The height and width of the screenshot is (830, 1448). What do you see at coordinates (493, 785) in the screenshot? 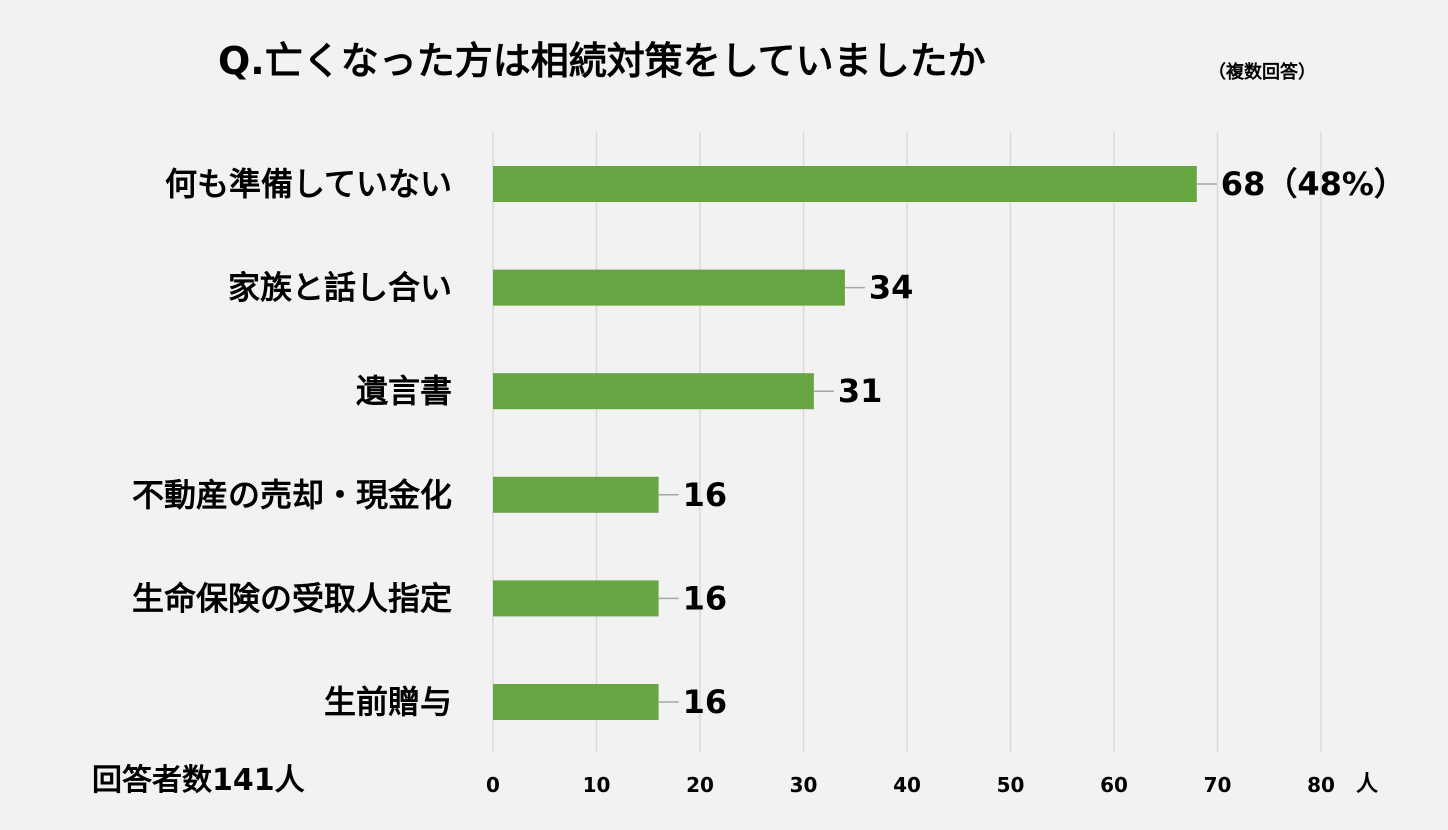
I see `x-tick-label: 0` at bounding box center [493, 785].